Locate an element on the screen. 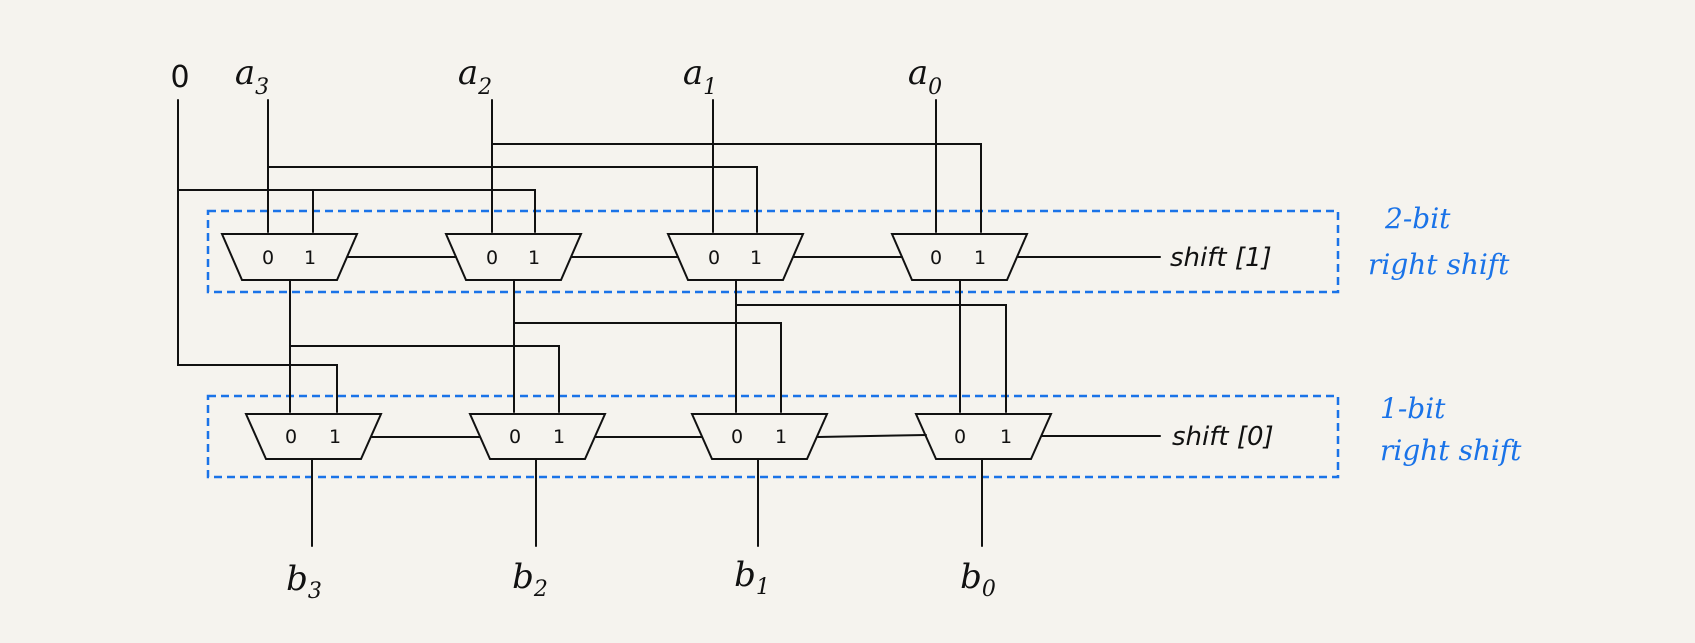 The width and height of the screenshot is (1695, 643). mux-top-0-body is located at coordinates (959, 257).